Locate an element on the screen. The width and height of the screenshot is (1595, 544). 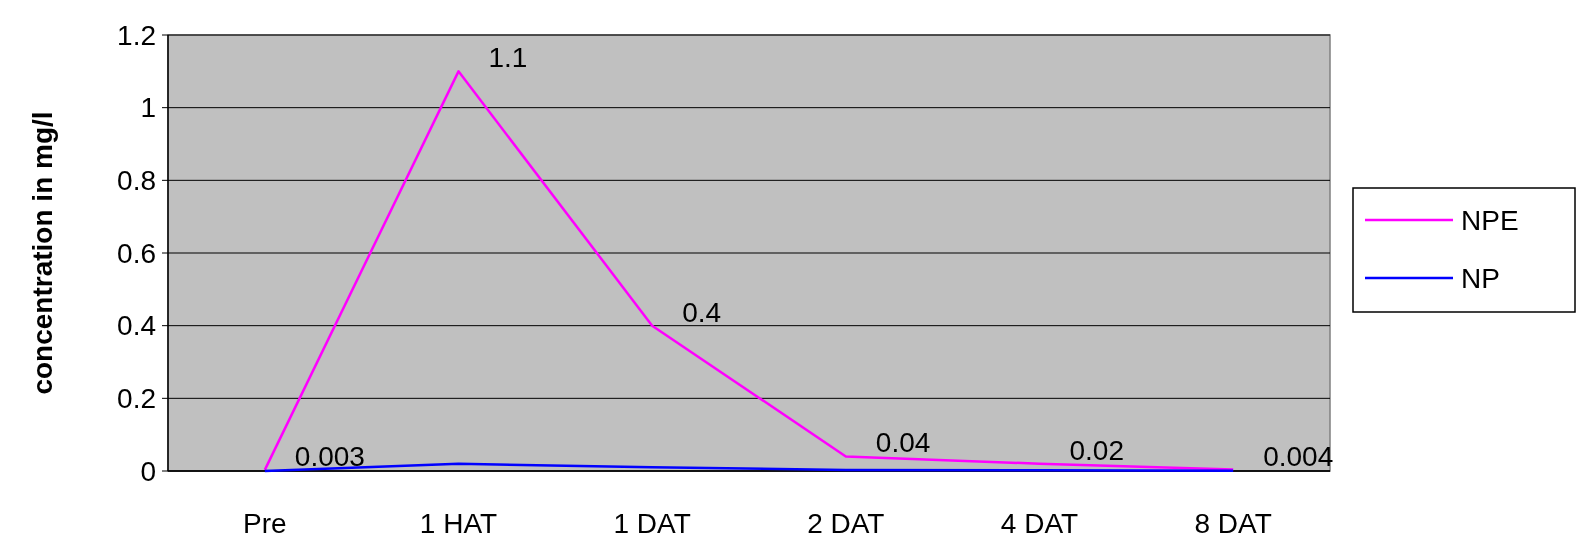
x-tick-label: 4 DAT is located at coordinates (1039, 523).